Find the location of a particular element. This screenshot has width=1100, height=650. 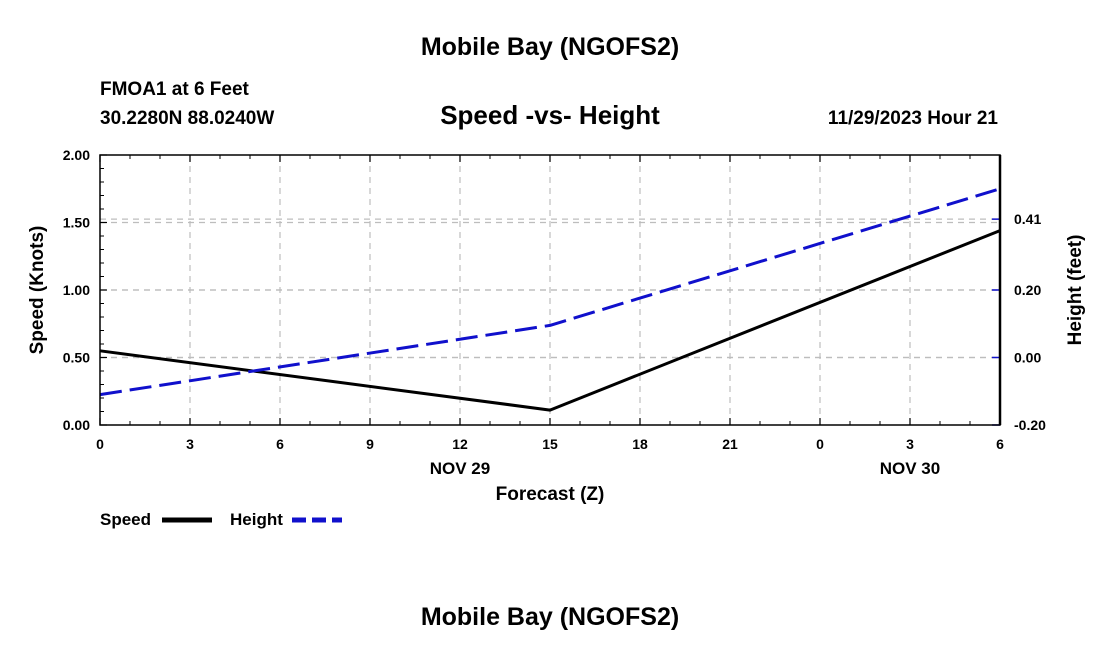

y-axis-label: Speed (Knots) is located at coordinates (37, 290).